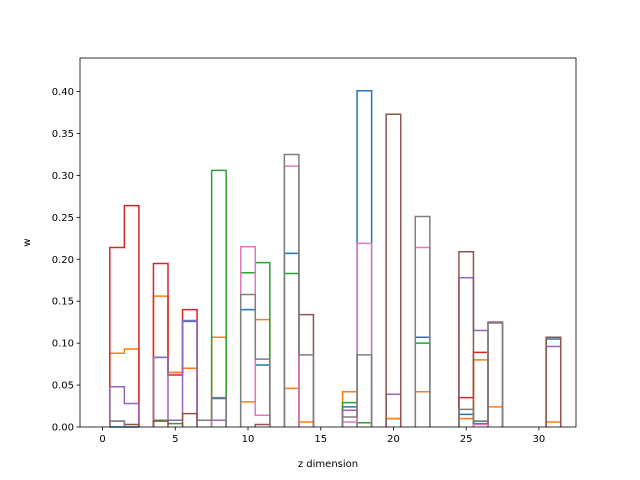  What do you see at coordinates (466, 439) in the screenshot?
I see `x-tick-label: 25` at bounding box center [466, 439].